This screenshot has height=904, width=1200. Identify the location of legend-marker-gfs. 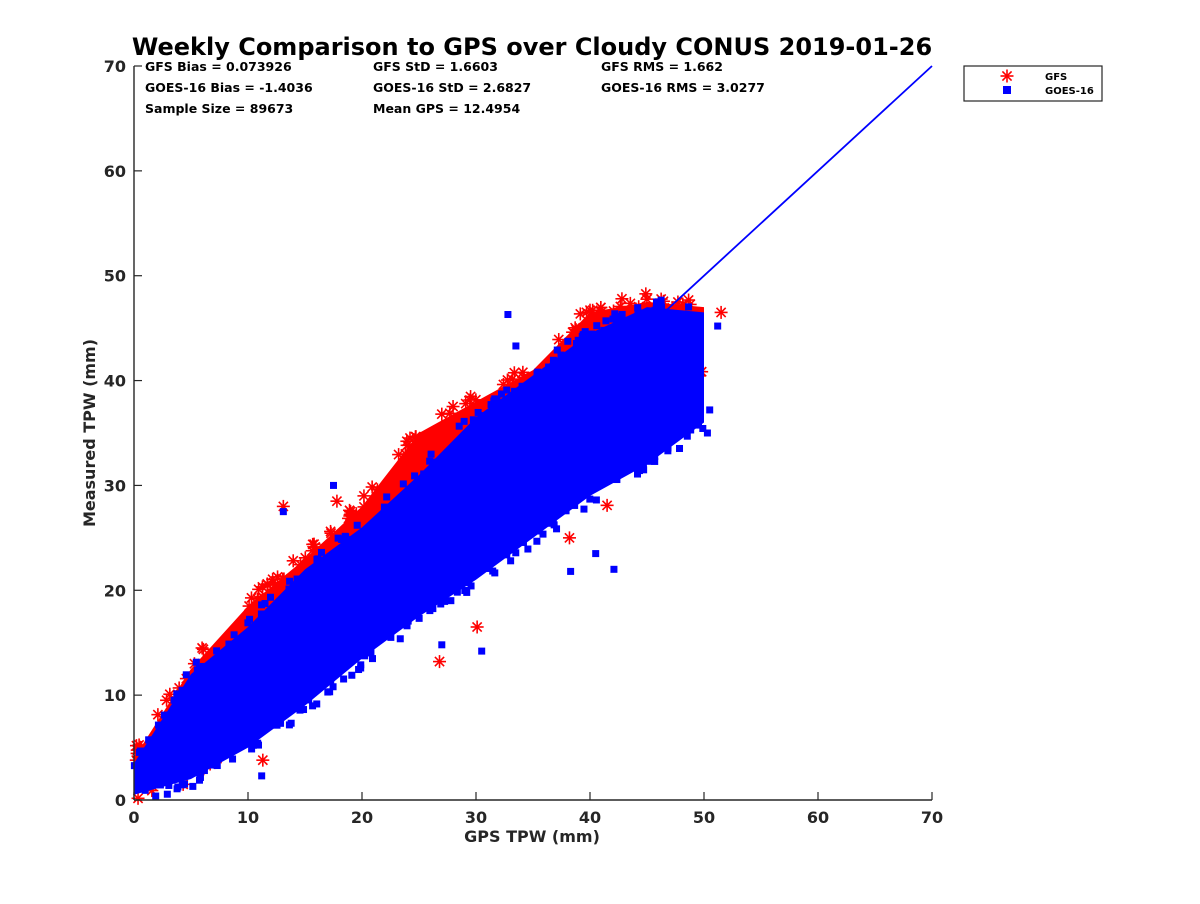
(1007, 76).